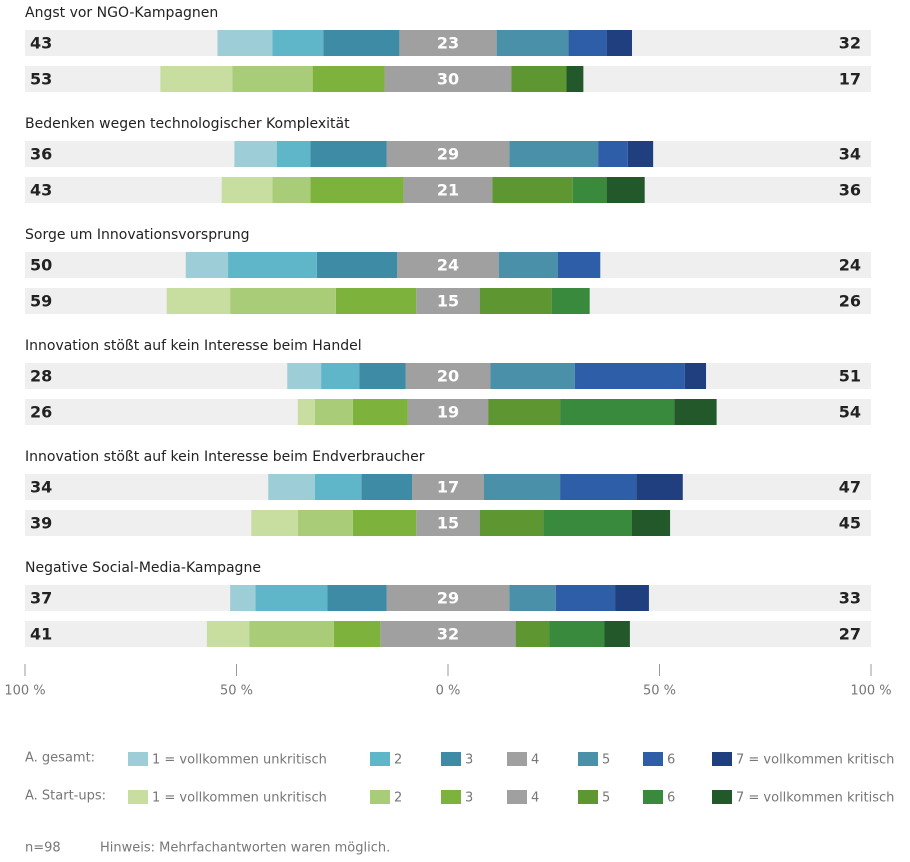 Image resolution: width=910 pixels, height=862 pixels. Describe the element at coordinates (850, 43) in the screenshot. I see `right-total: 32` at that location.